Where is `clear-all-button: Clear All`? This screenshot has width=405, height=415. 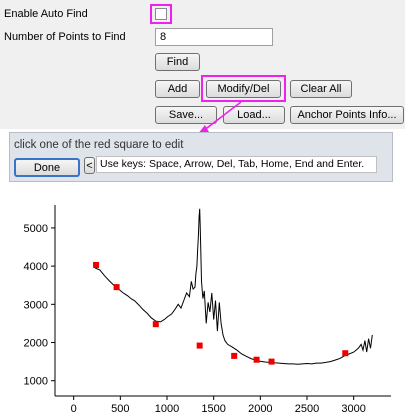
clear-all-button: Clear All is located at coordinates (321, 89).